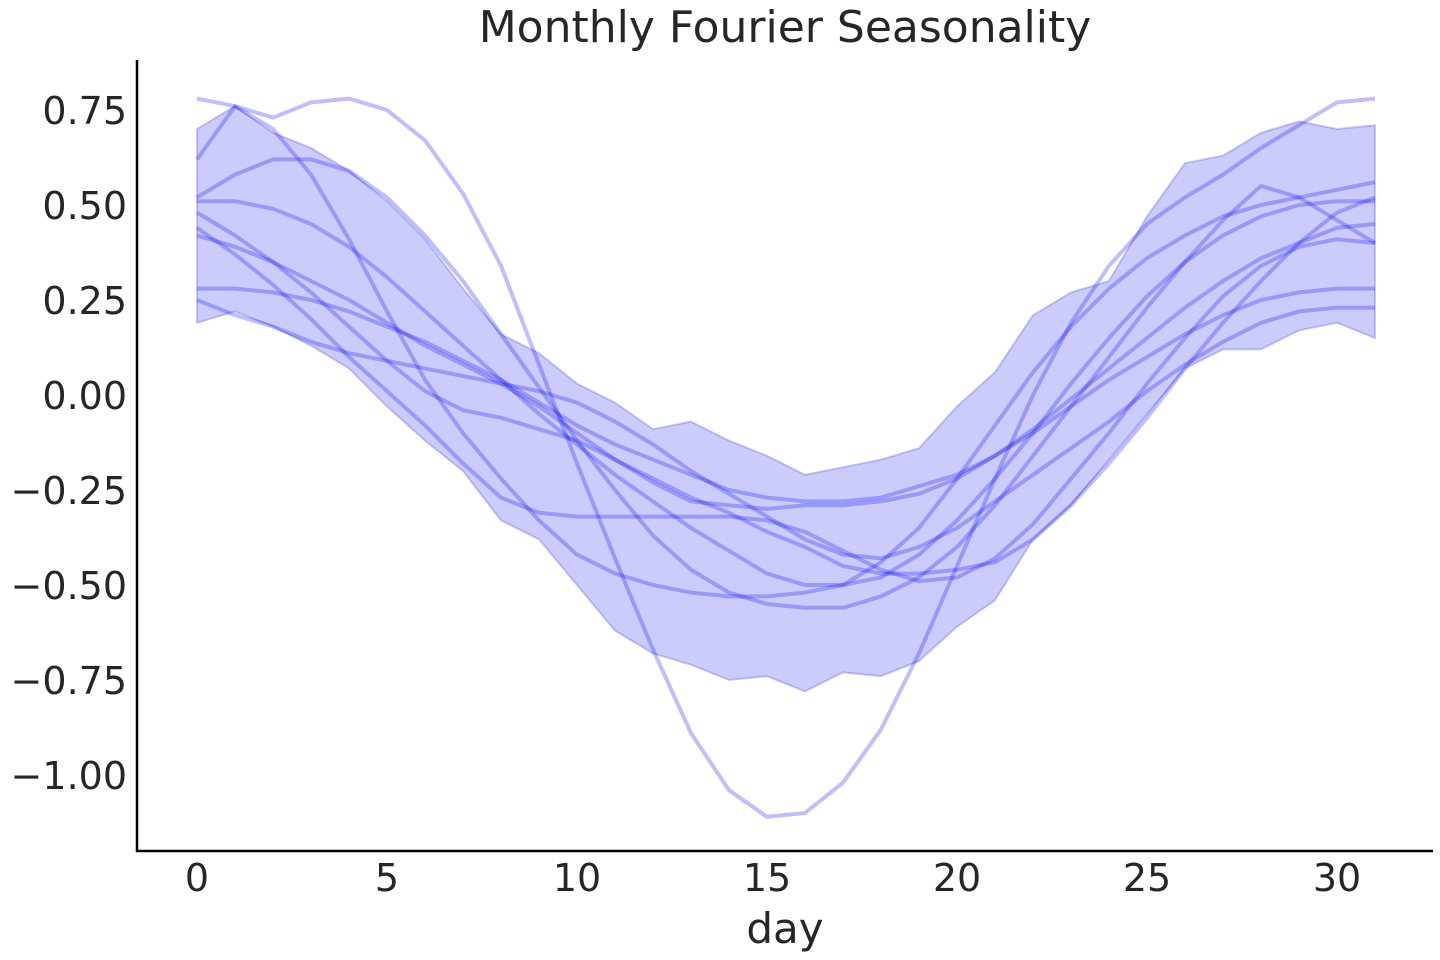 This screenshot has width=1440, height=960. I want to click on y-tick-label: −0.75, so click(69, 681).